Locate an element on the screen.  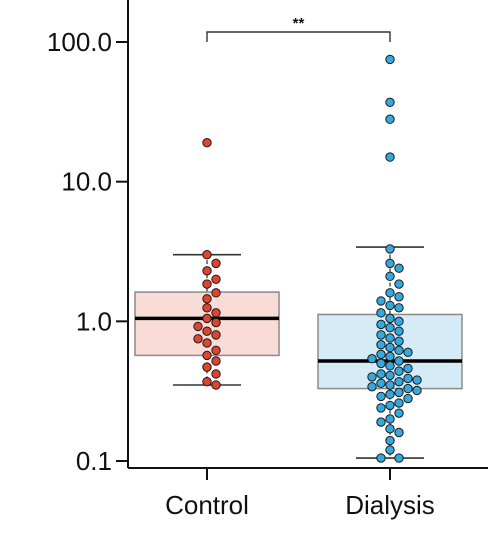
significance-layer: ** is located at coordinates (298, 28).